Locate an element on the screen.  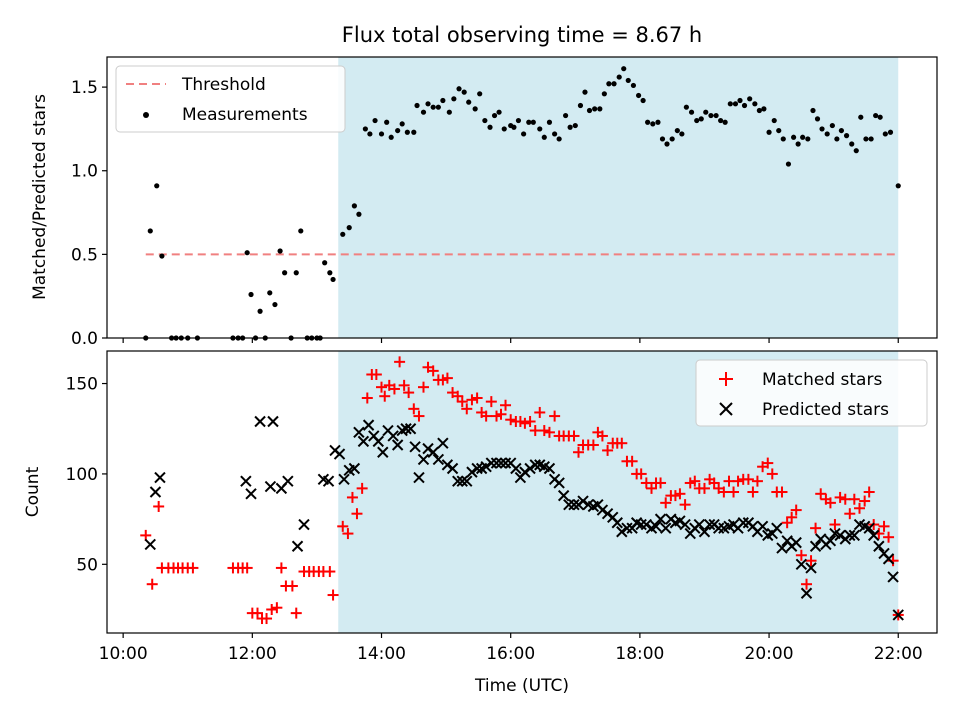
y-tick-label-0: 0.0 is located at coordinates (84, 339).